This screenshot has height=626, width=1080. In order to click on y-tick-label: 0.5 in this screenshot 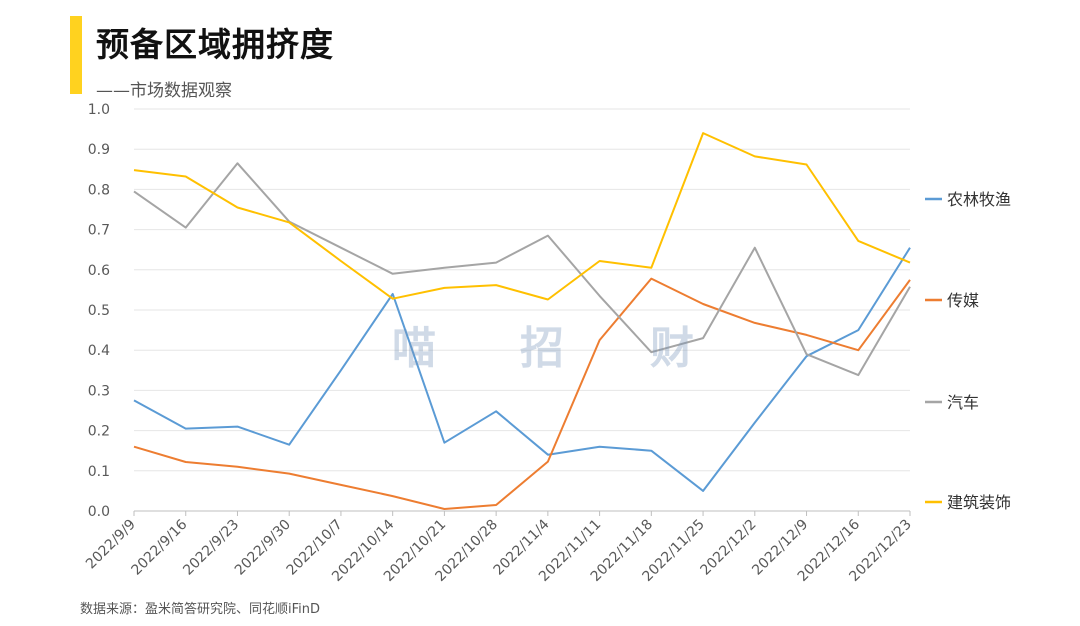, I will do `click(99, 311)`.